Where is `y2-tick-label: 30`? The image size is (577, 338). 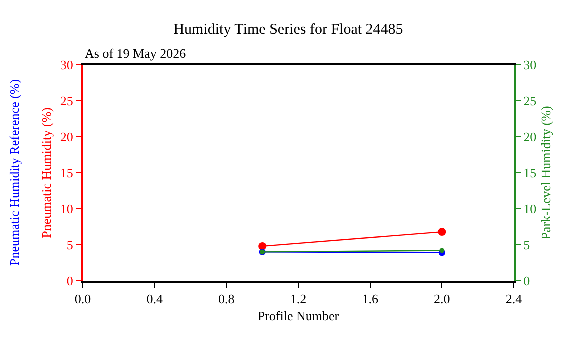
y2-tick-label: 30 is located at coordinates (530, 65).